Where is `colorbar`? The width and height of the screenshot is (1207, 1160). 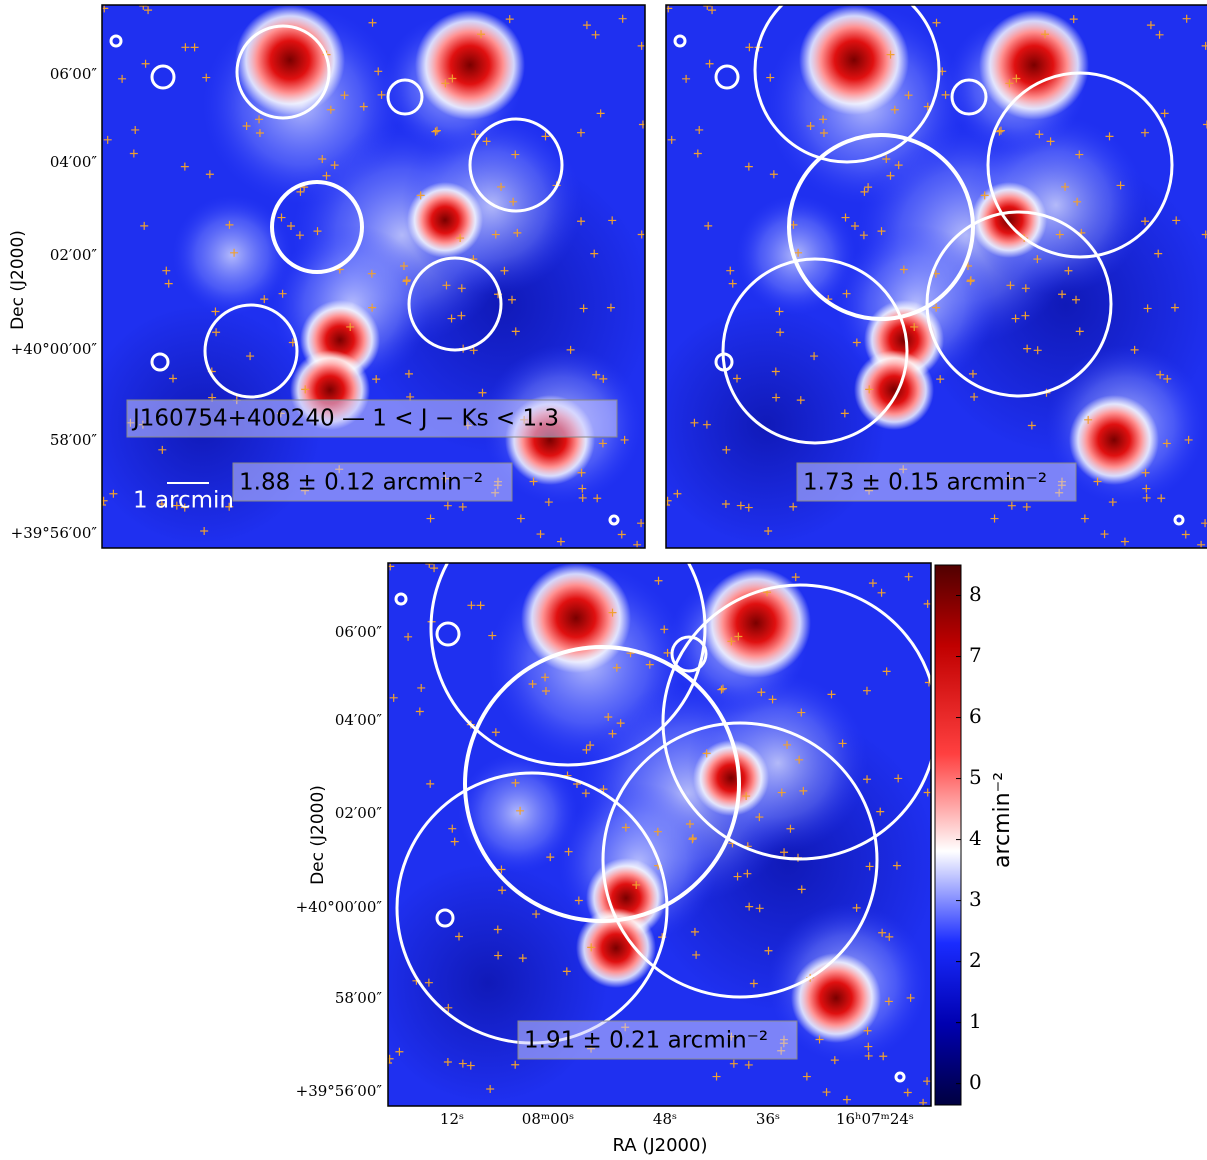 colorbar is located at coordinates (948, 835).